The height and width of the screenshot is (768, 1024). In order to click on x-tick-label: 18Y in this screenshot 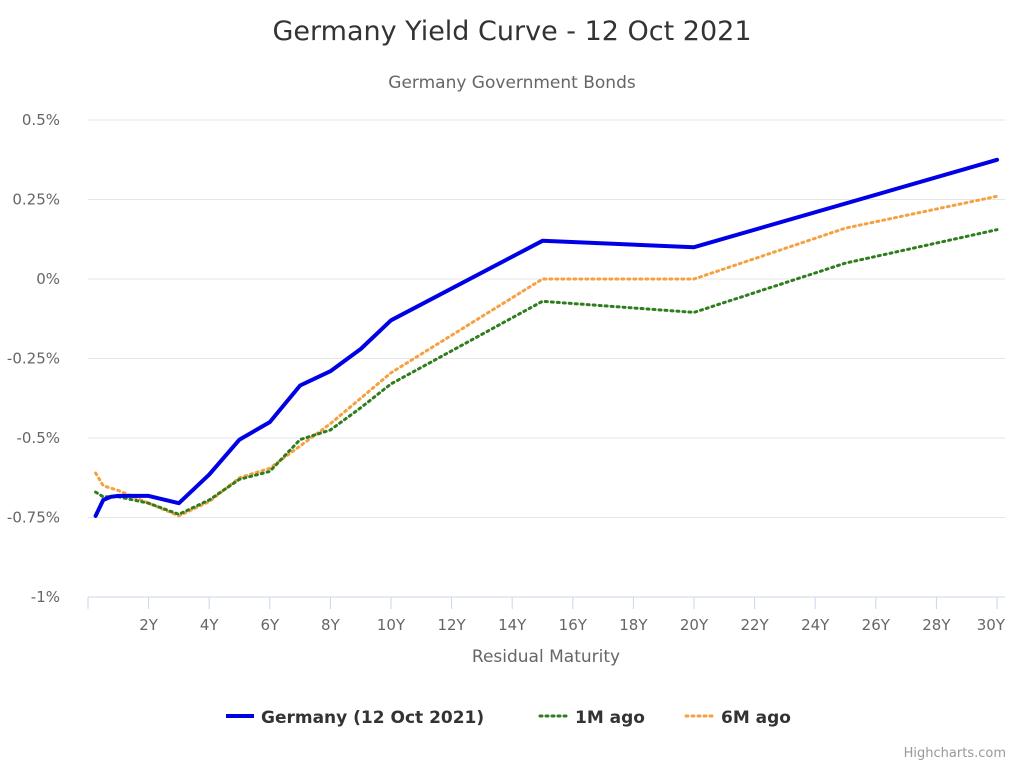, I will do `click(633, 625)`.